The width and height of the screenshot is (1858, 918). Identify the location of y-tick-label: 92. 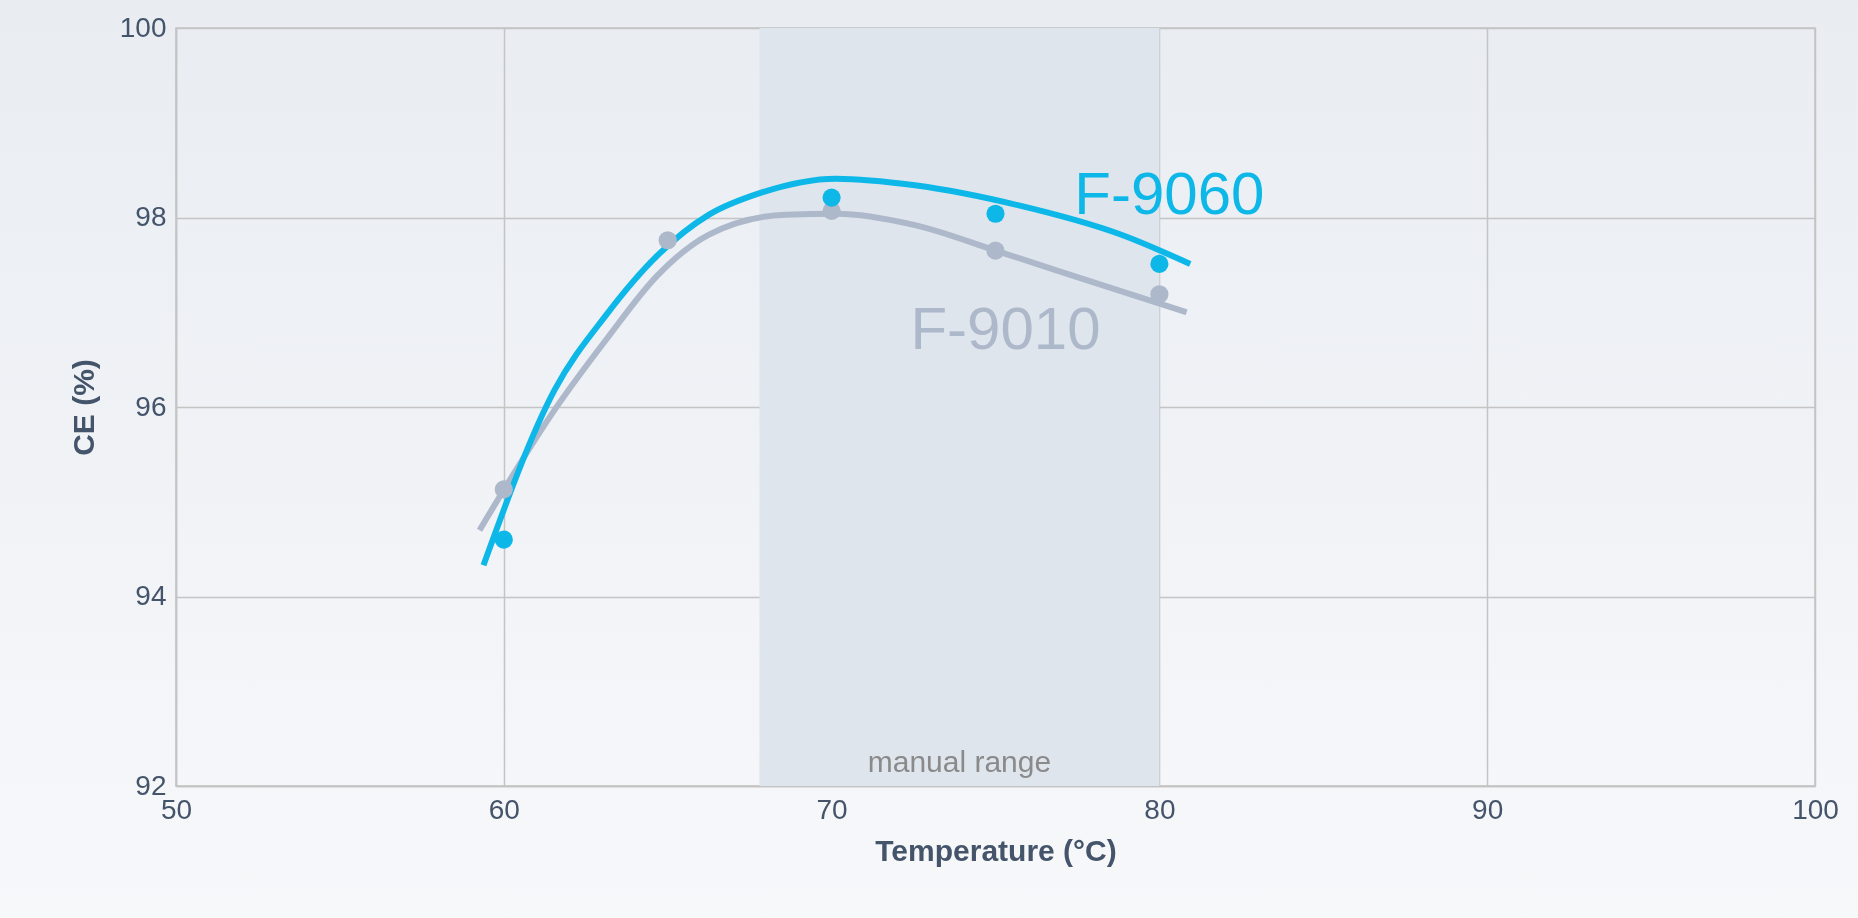
(151, 785).